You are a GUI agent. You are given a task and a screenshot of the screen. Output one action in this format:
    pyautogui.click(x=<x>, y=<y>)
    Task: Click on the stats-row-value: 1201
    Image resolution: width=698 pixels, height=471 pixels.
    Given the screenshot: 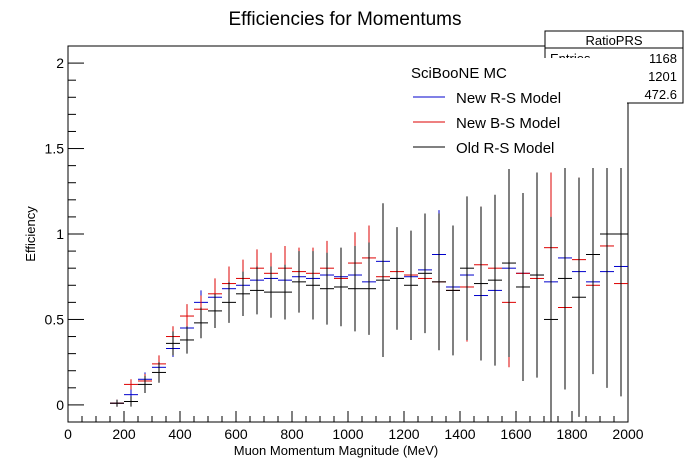 What is the action you would take?
    pyautogui.click(x=662, y=76)
    